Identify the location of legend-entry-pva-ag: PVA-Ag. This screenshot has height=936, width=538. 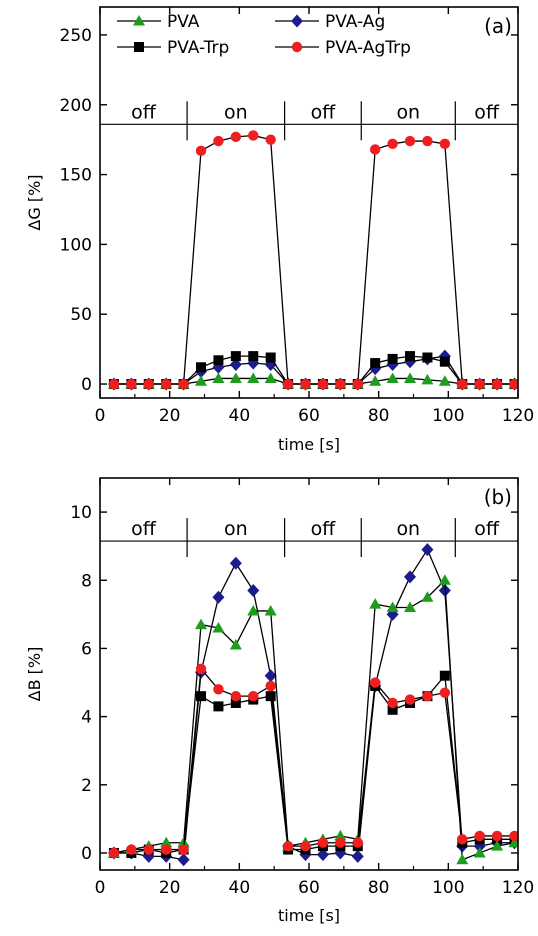
(330, 22).